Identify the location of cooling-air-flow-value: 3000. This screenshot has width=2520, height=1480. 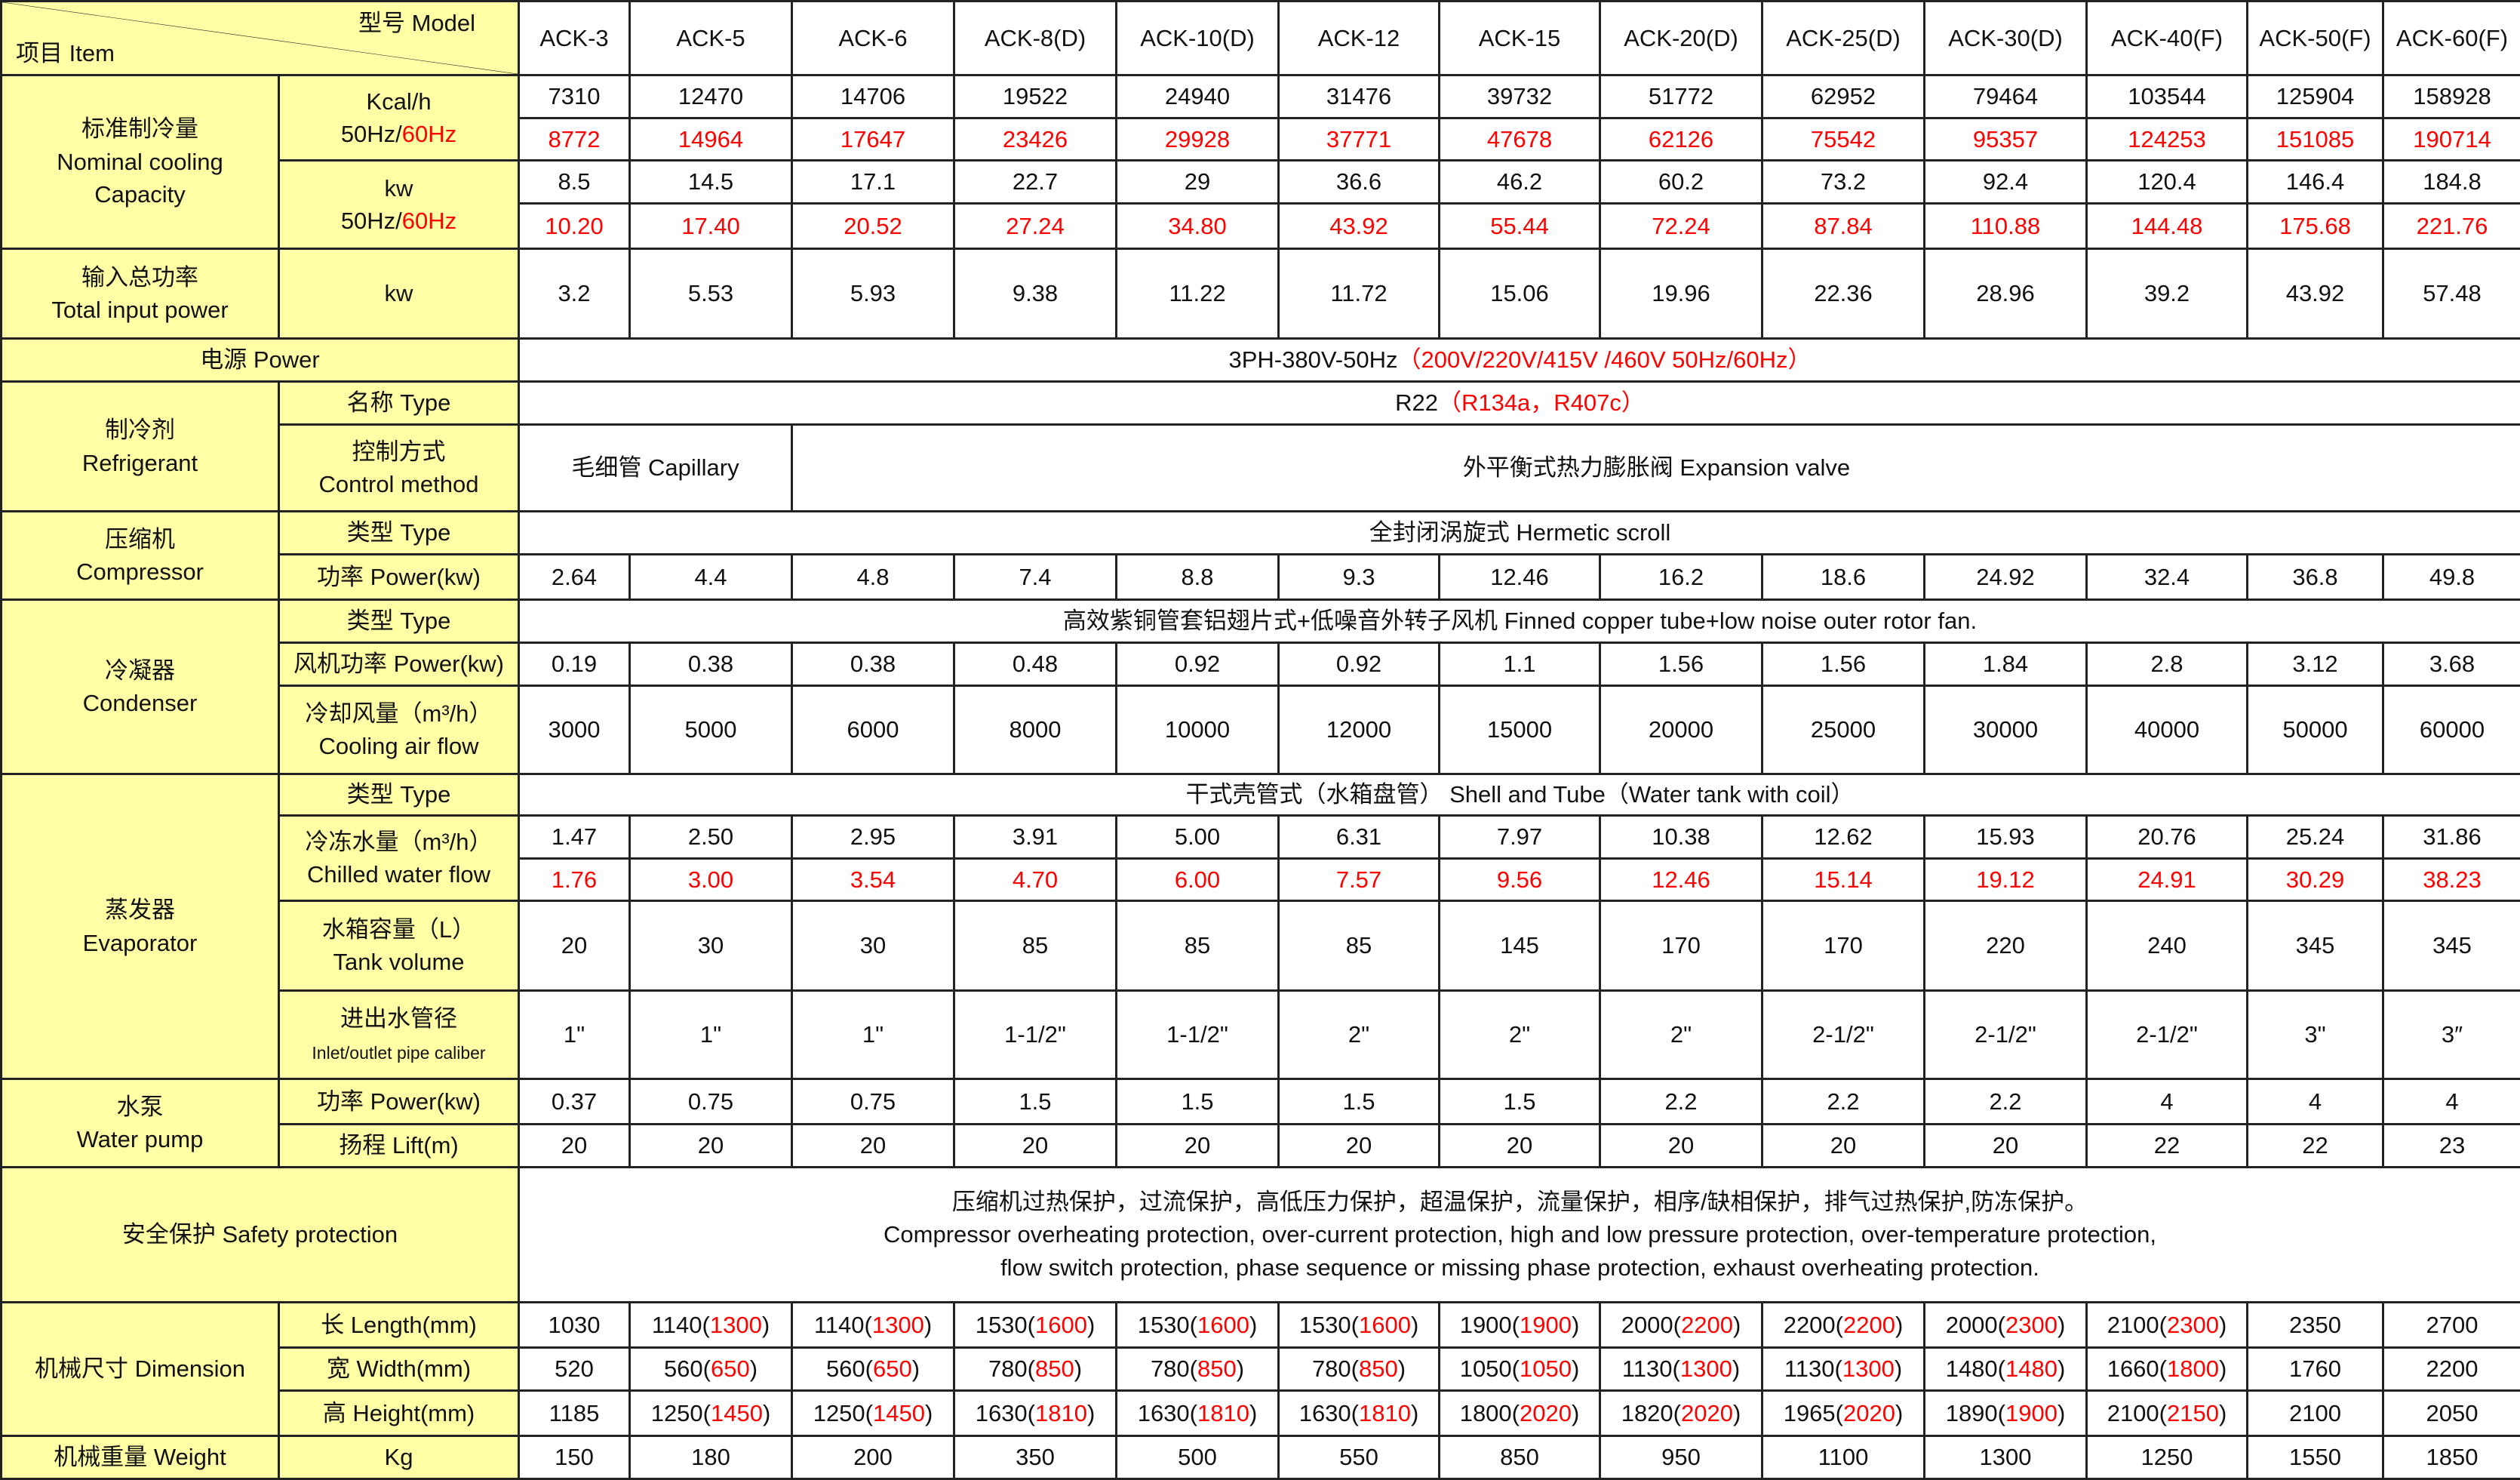
(574, 730).